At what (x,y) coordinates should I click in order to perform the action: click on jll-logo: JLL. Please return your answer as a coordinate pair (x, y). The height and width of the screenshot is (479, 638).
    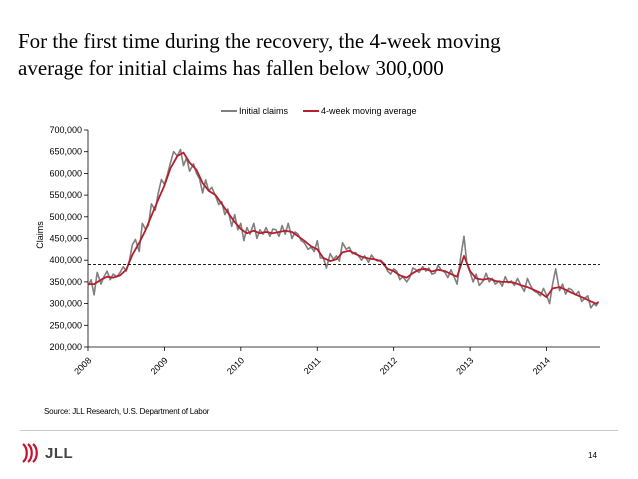
    Looking at the image, I should click on (46, 453).